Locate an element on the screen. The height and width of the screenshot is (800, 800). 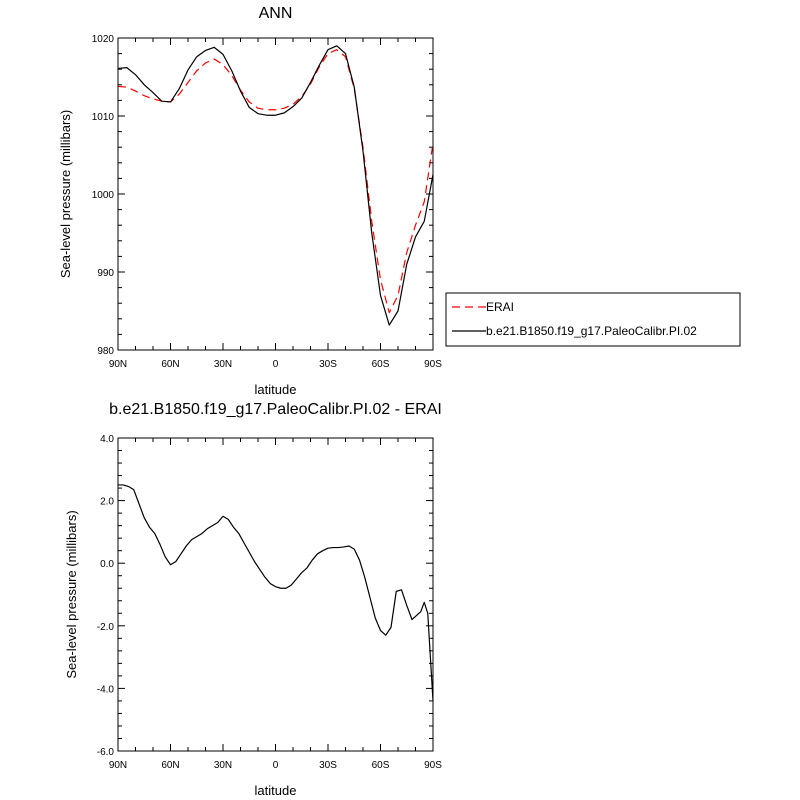
legend-box is located at coordinates (593, 319).